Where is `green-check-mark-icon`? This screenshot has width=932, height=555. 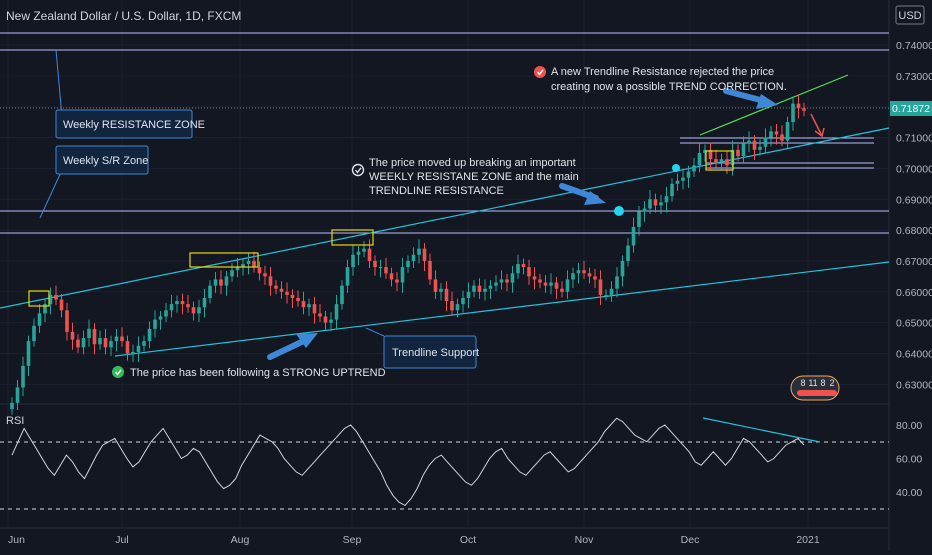
green-check-mark-icon is located at coordinates (118, 372).